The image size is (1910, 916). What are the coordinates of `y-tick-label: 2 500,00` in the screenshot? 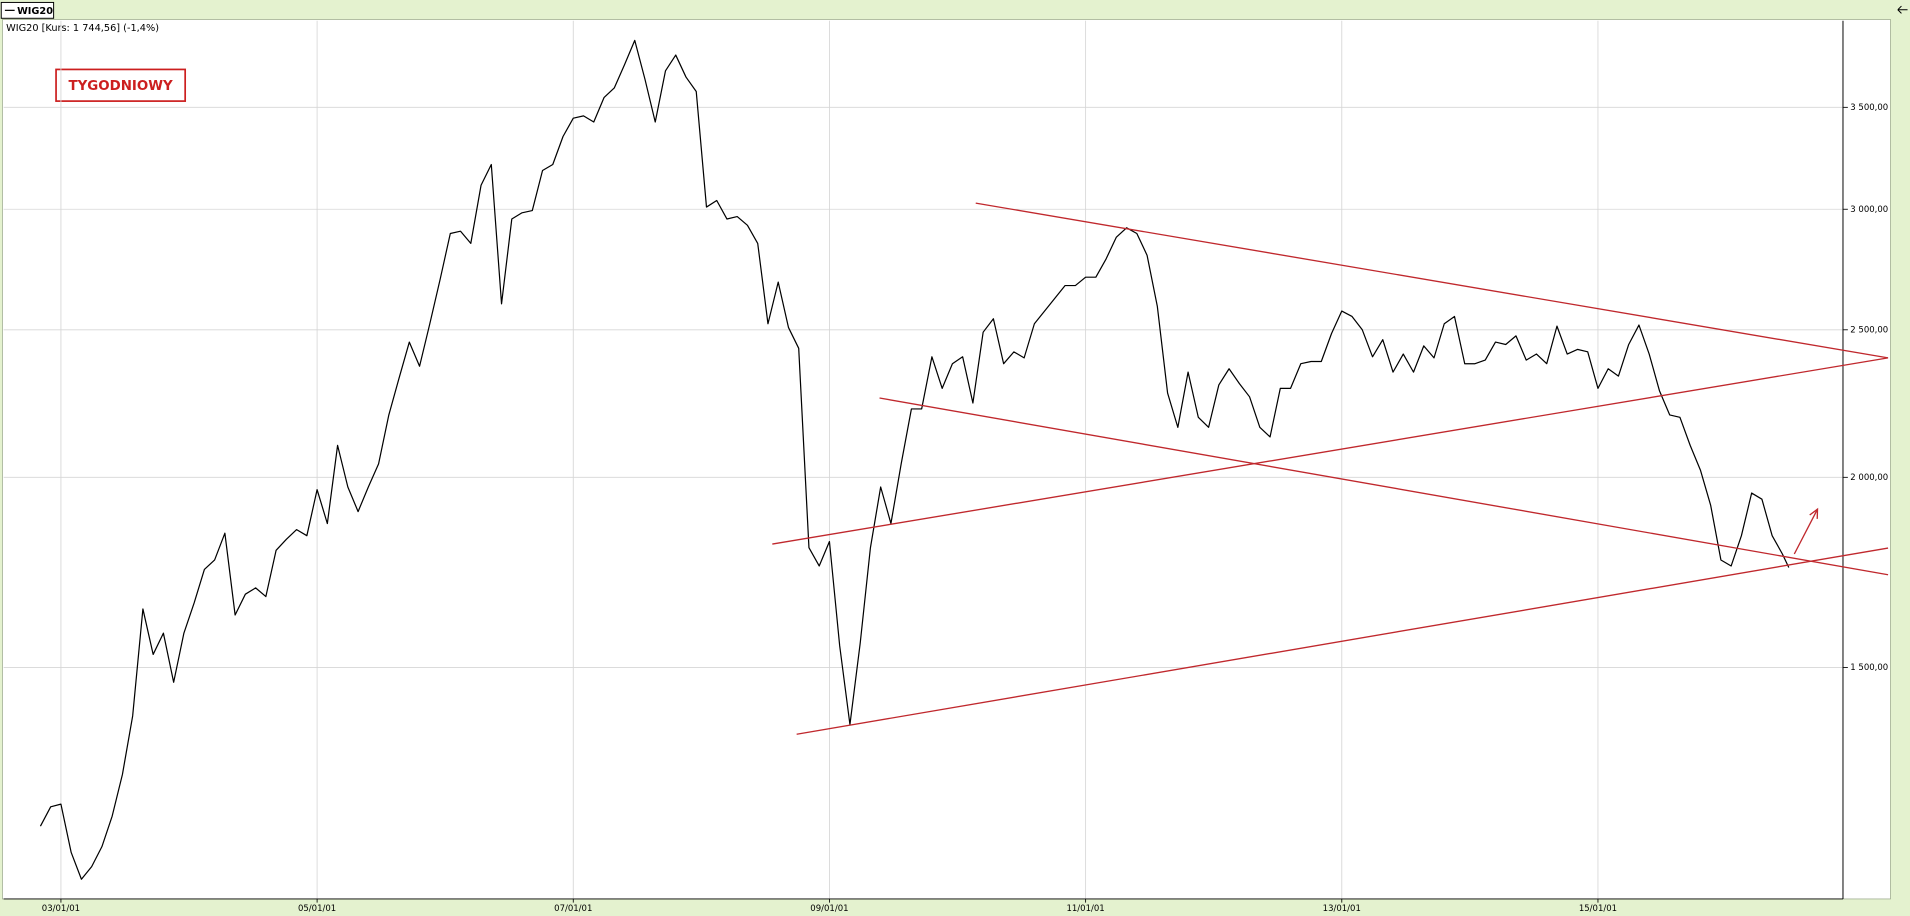 It's located at (1869, 330).